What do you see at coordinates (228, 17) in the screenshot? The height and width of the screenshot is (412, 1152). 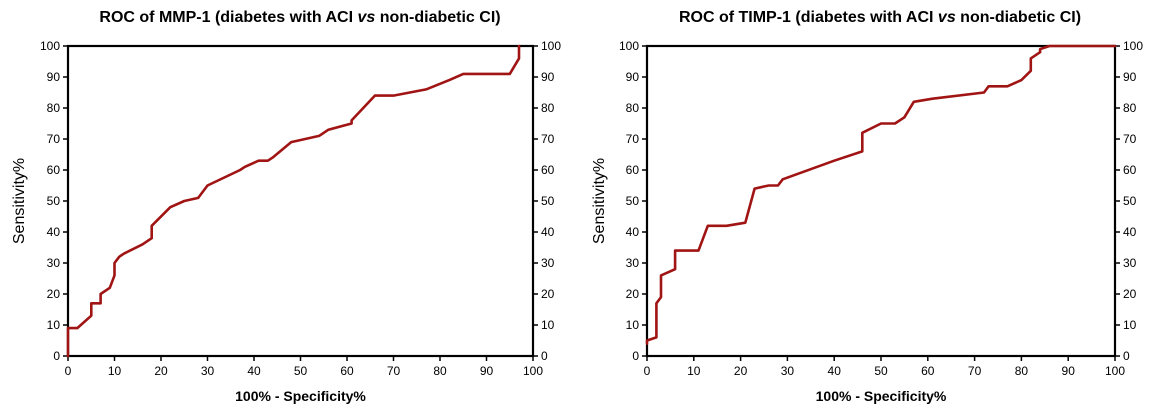 I see `chart-title-main: ROC of MMP-1 (diabetes with ACI` at bounding box center [228, 17].